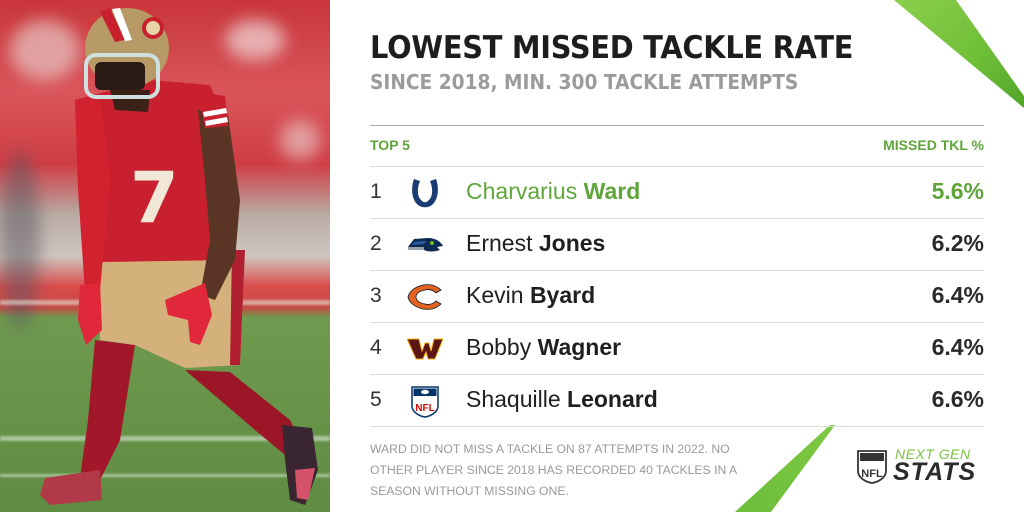 This screenshot has height=512, width=1024. Describe the element at coordinates (677, 193) in the screenshot. I see `table-row: 1 Charvarius Ward 5.6%` at that location.